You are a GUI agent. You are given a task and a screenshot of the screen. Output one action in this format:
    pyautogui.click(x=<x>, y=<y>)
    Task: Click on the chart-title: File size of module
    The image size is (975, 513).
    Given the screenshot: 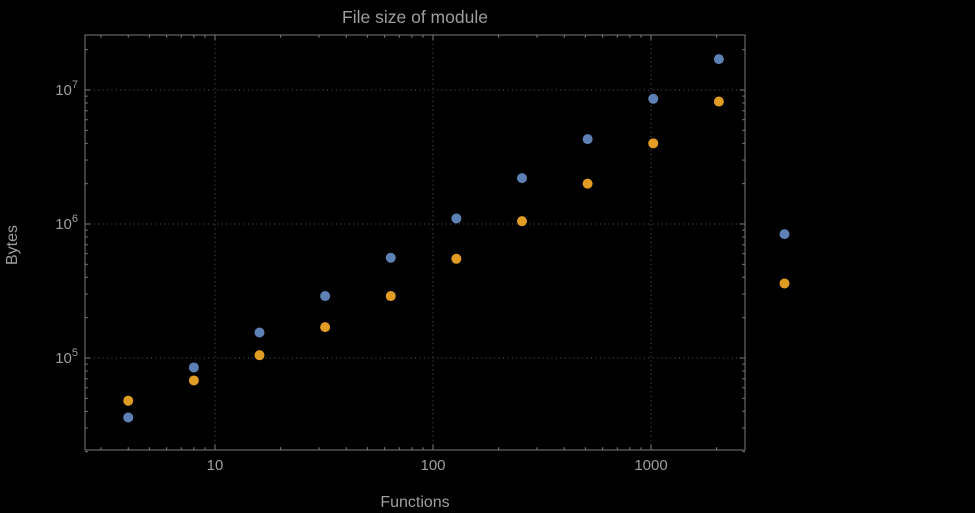 What is the action you would take?
    pyautogui.click(x=415, y=17)
    